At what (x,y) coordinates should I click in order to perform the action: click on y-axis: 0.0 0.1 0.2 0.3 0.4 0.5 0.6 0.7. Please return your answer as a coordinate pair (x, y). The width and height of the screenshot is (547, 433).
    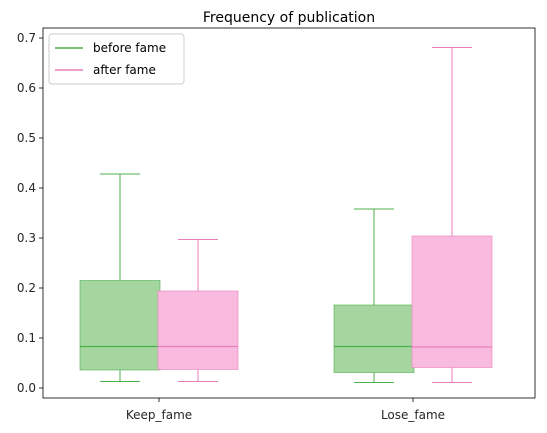
    Looking at the image, I should click on (30, 213).